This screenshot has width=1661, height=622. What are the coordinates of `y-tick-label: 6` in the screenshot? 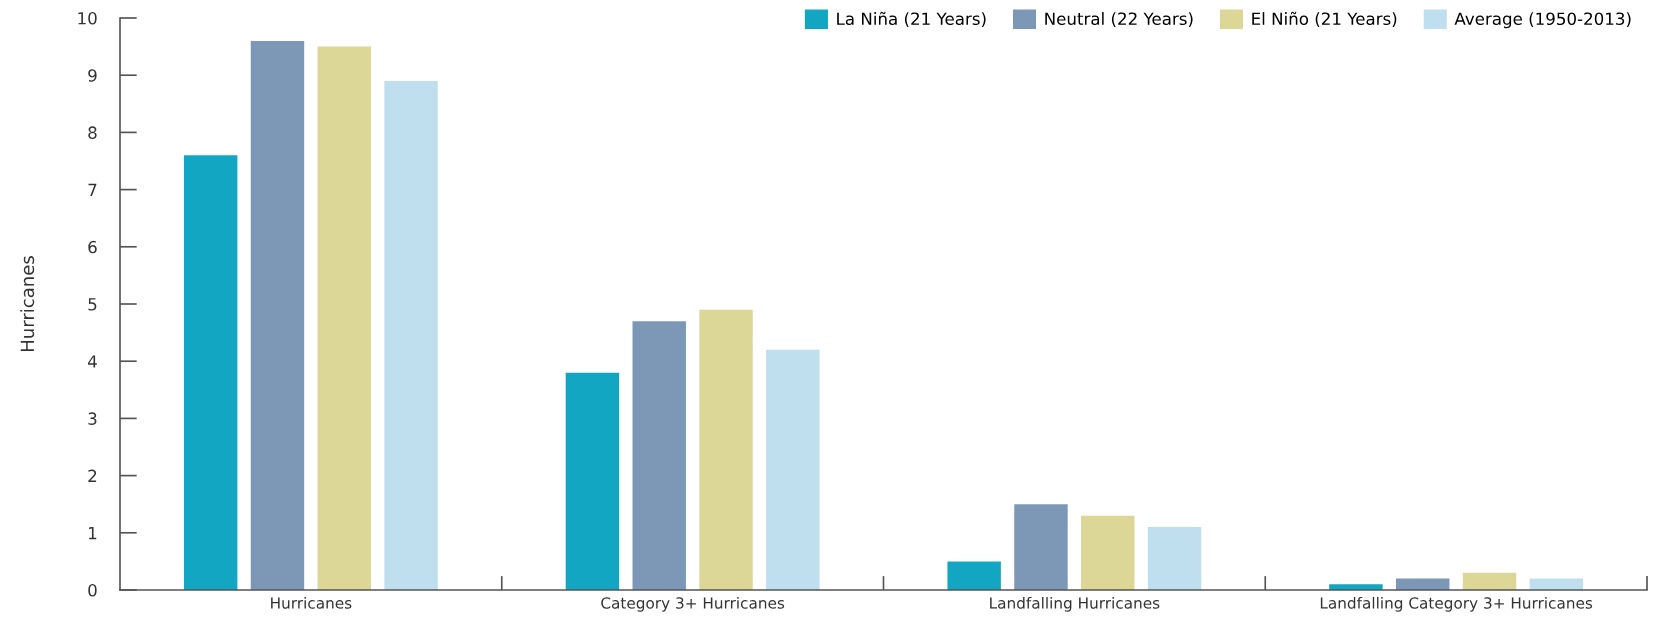 It's located at (92, 247).